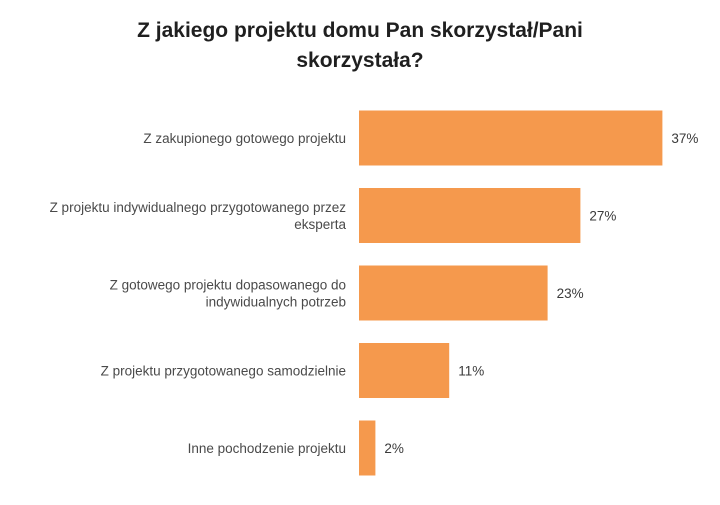  Describe the element at coordinates (276, 302) in the screenshot. I see `category-label-3-line-2: indywidualnych potrzeb` at that location.